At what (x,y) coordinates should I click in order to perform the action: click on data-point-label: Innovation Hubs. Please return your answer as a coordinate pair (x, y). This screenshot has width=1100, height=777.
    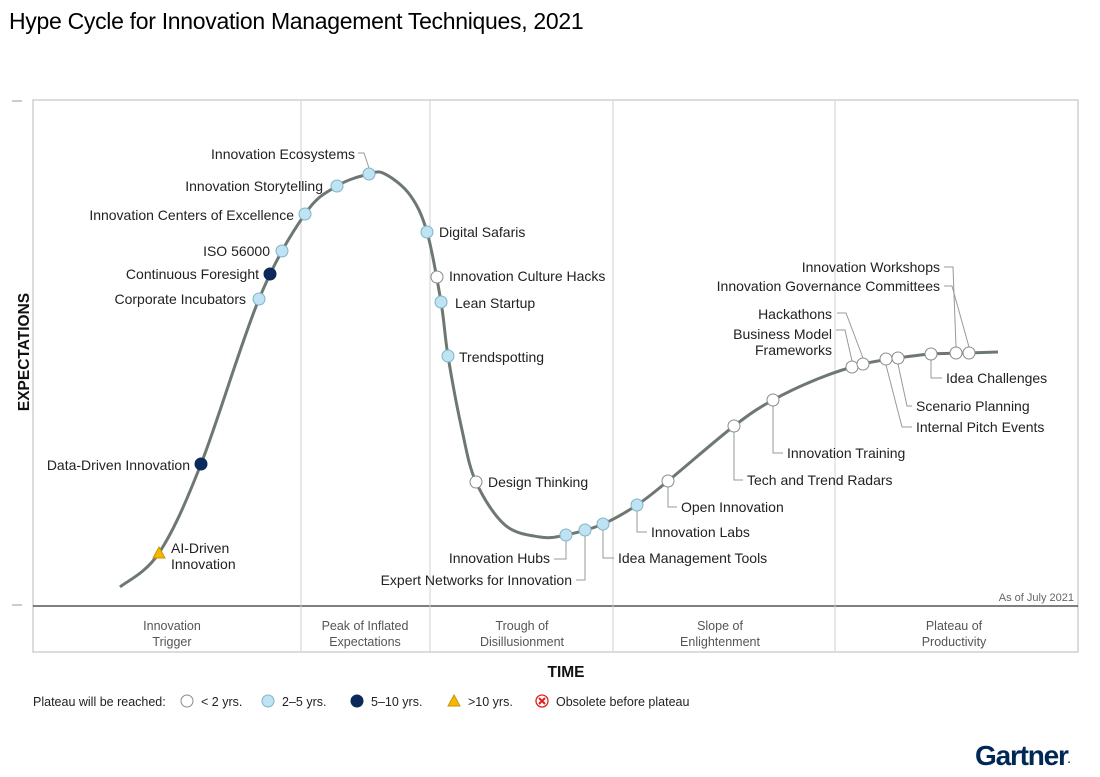
    Looking at the image, I should click on (499, 558).